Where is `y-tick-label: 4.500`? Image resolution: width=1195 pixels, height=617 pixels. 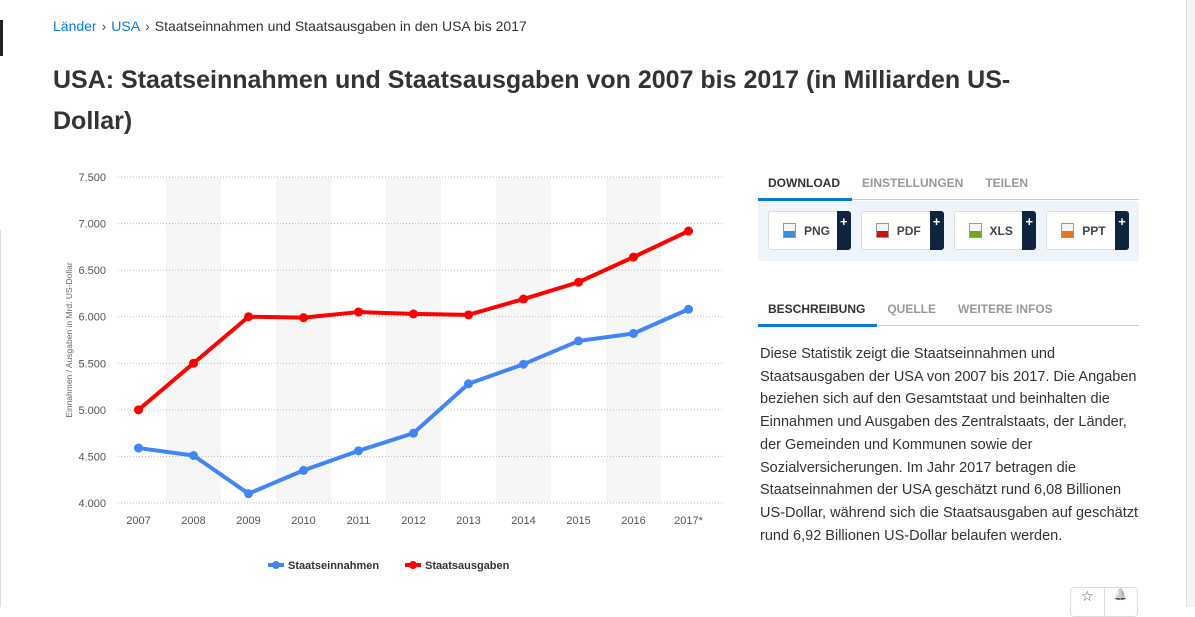 y-tick-label: 4.500 is located at coordinates (92, 457).